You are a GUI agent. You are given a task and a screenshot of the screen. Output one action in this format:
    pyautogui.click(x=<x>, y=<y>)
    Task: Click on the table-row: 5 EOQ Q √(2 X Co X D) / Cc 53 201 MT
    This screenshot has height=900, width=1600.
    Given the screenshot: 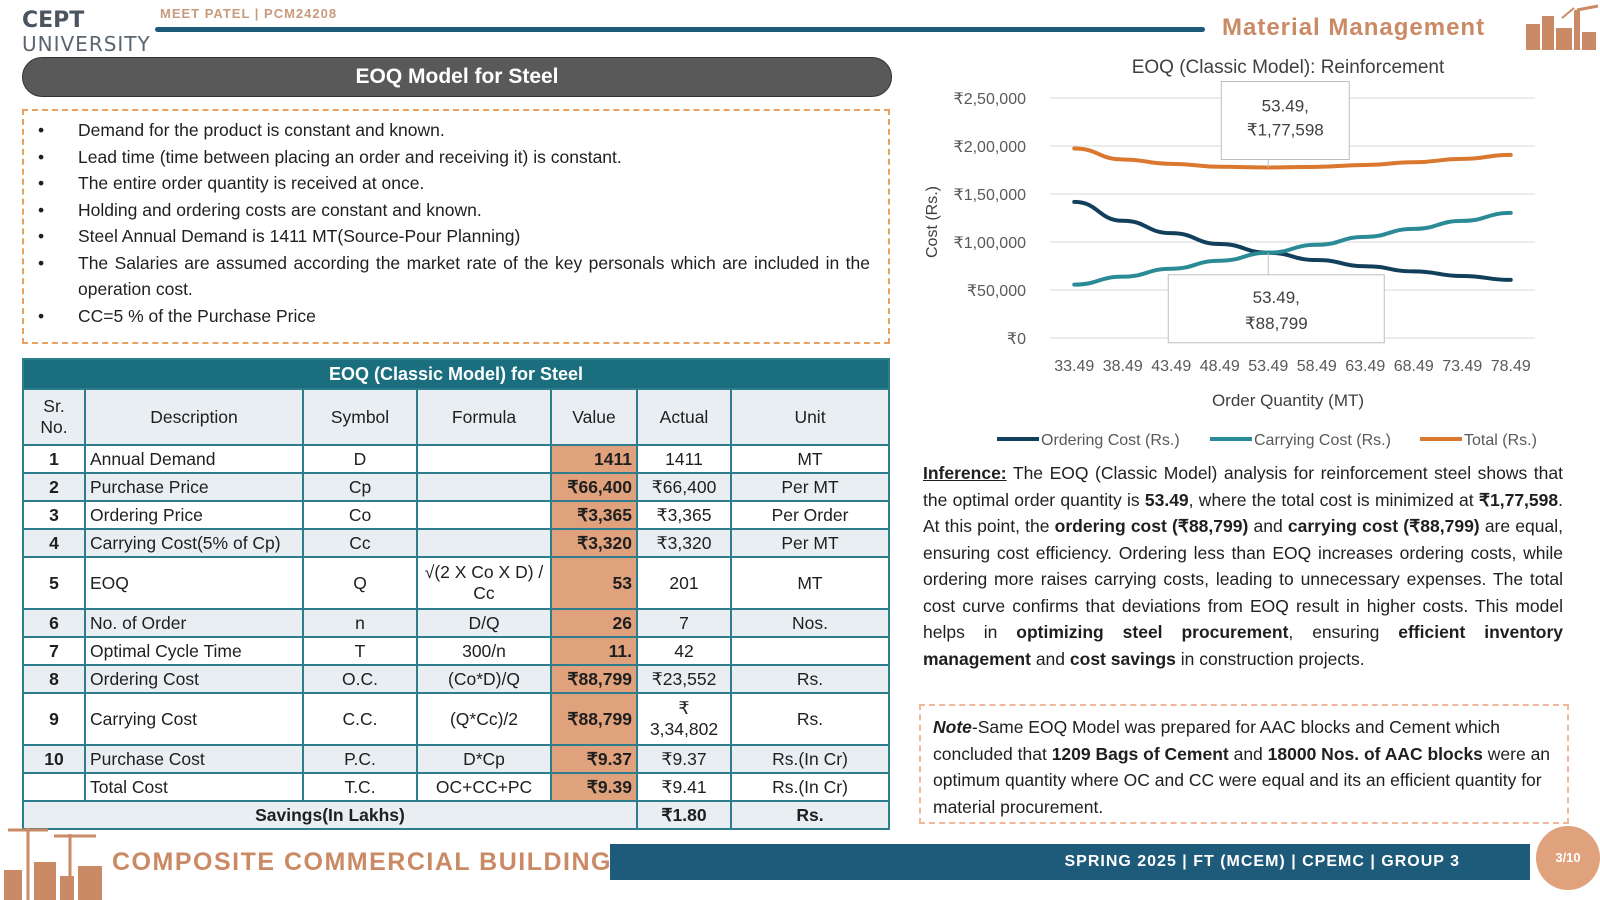 What is the action you would take?
    pyautogui.click(x=456, y=583)
    